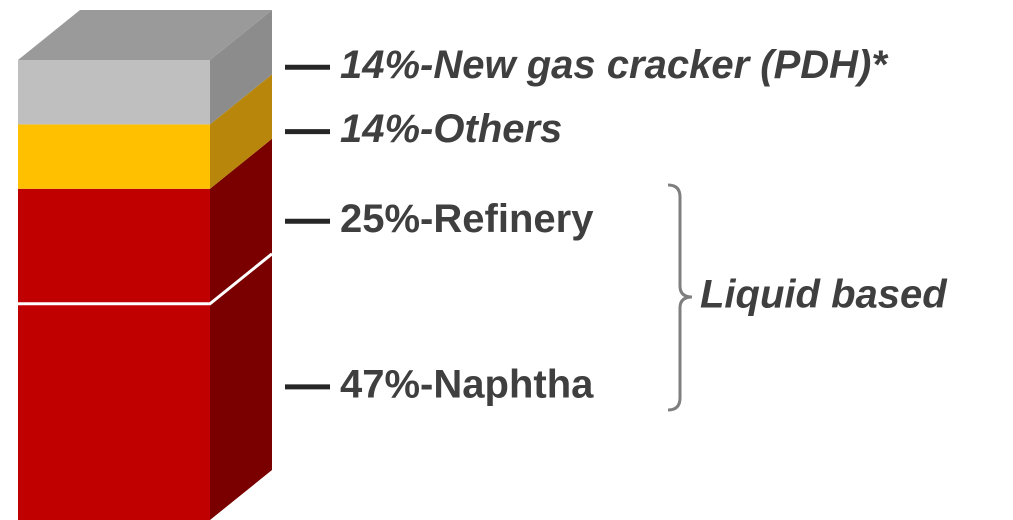 This screenshot has height=520, width=1013. Describe the element at coordinates (680, 297) in the screenshot. I see `brace` at that location.